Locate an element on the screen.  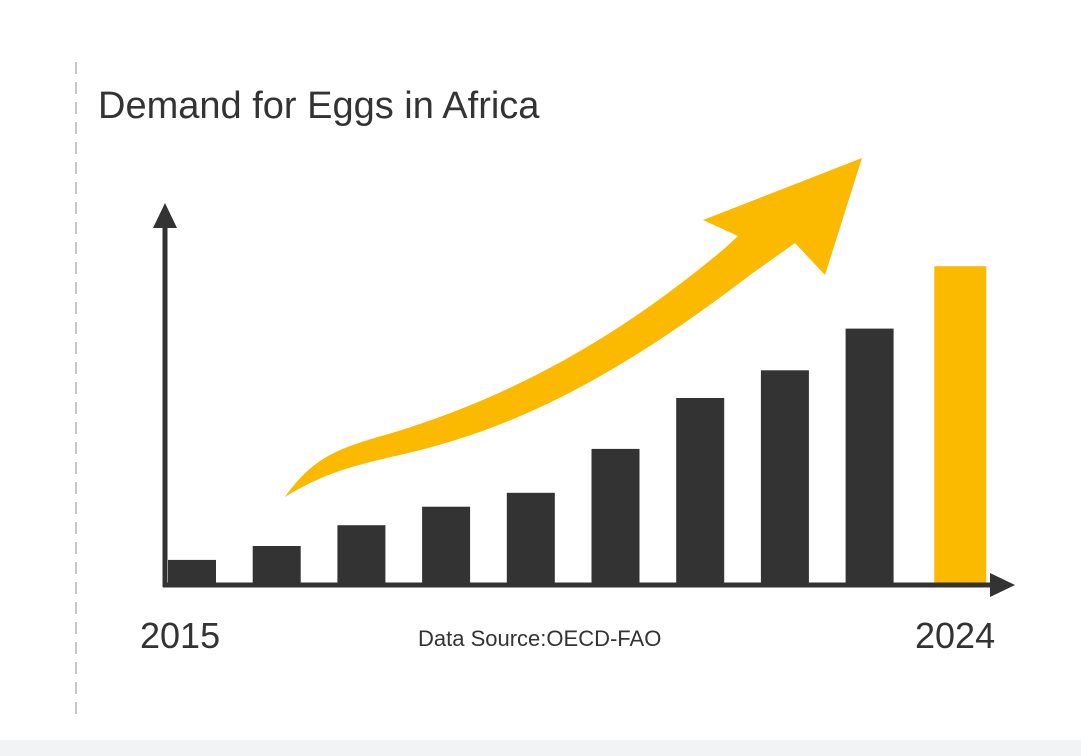
chart-title: Demand for Eggs in Africa is located at coordinates (319, 106).